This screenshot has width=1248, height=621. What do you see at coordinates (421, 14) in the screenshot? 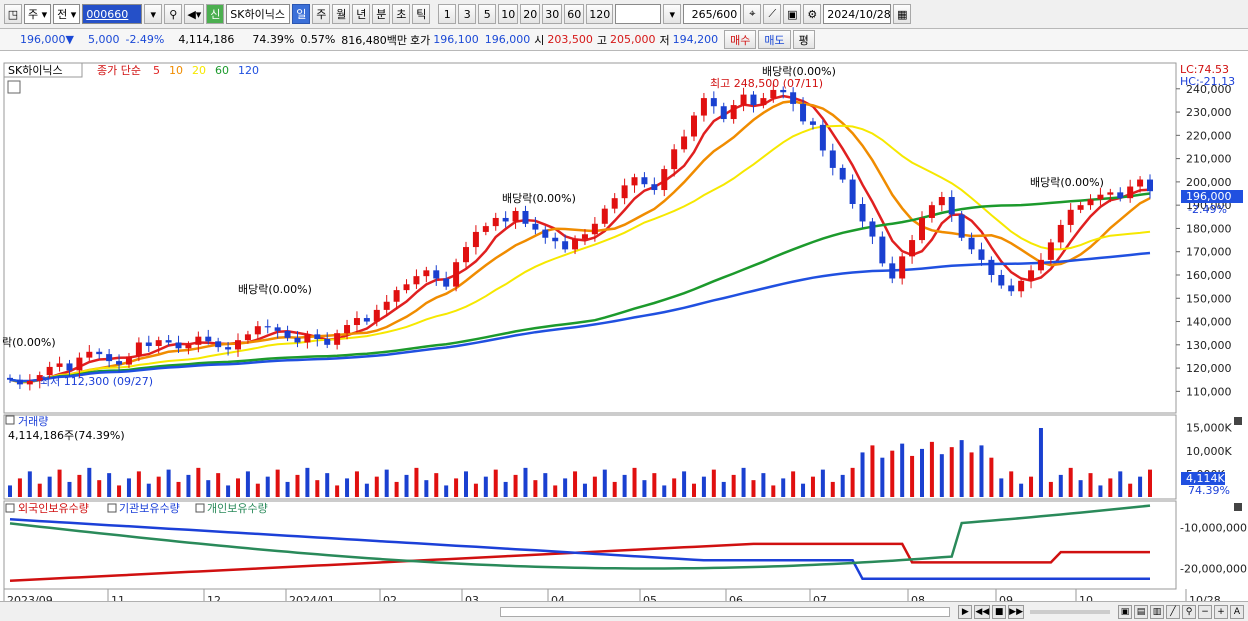
I see `period-button-6: 틱` at bounding box center [421, 14].